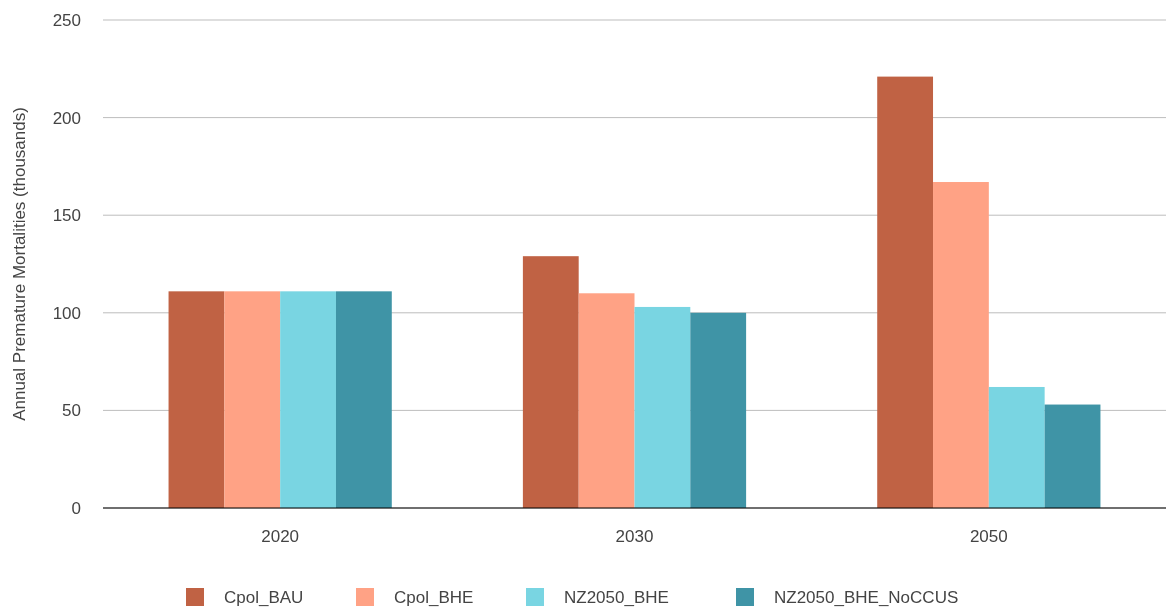 Image resolution: width=1166 pixels, height=611 pixels. I want to click on y-axis-title: Annual Premature Mortalities (thousands), so click(19, 264).